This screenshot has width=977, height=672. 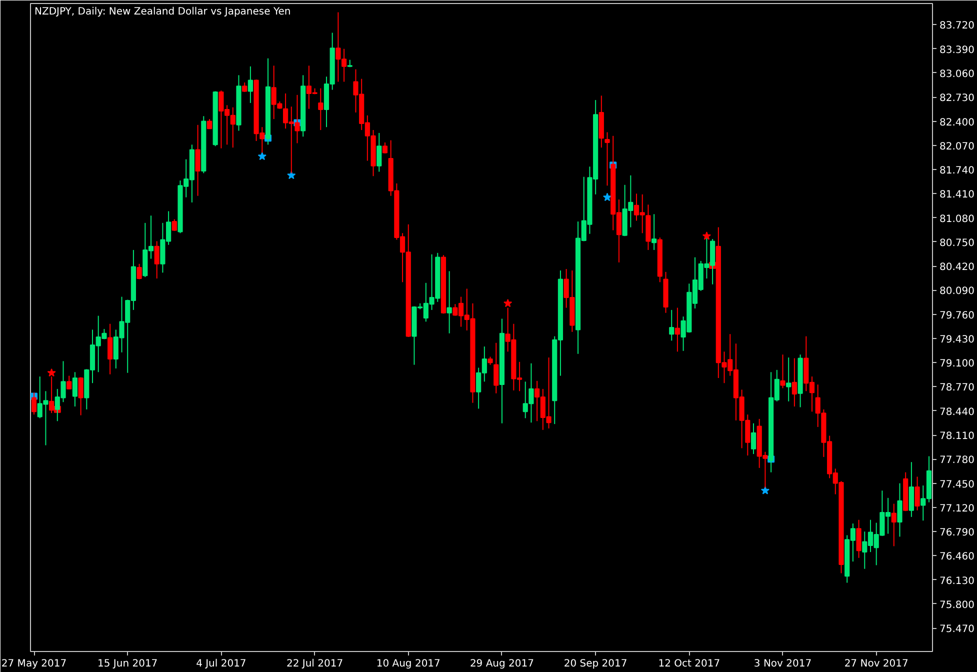 I want to click on y-tick-label: 81.740, so click(x=957, y=171).